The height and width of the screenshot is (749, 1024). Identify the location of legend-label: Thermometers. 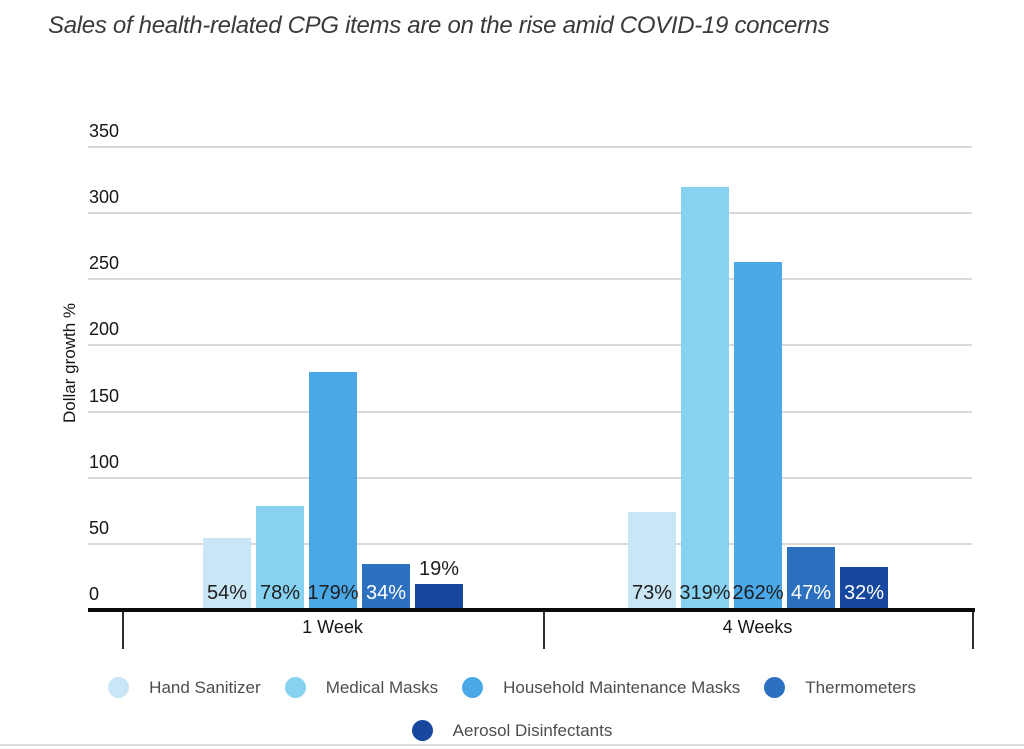
(860, 687).